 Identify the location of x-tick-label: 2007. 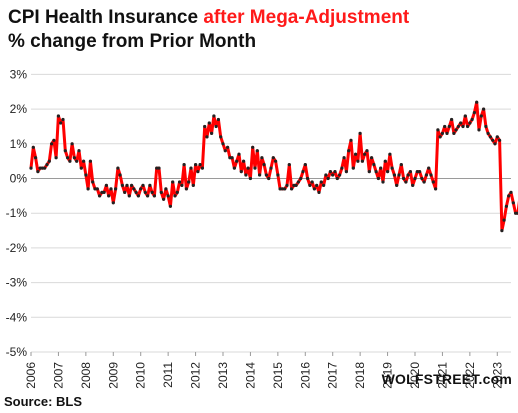
(58, 375).